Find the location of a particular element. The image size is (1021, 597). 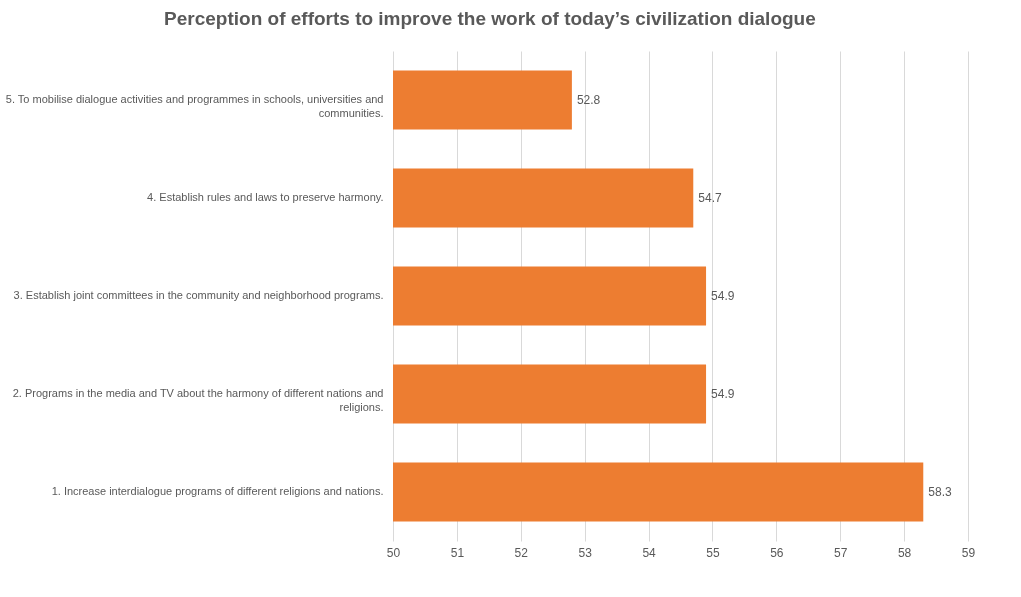

y-tick-label: 1. Increase interdialogue programs of different religions and nations. is located at coordinates (217, 491).